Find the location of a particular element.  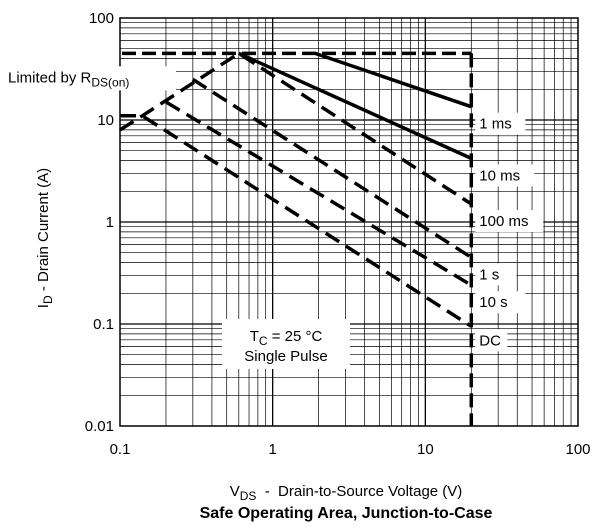

x-tick-label: 0.1 is located at coordinates (120, 449).